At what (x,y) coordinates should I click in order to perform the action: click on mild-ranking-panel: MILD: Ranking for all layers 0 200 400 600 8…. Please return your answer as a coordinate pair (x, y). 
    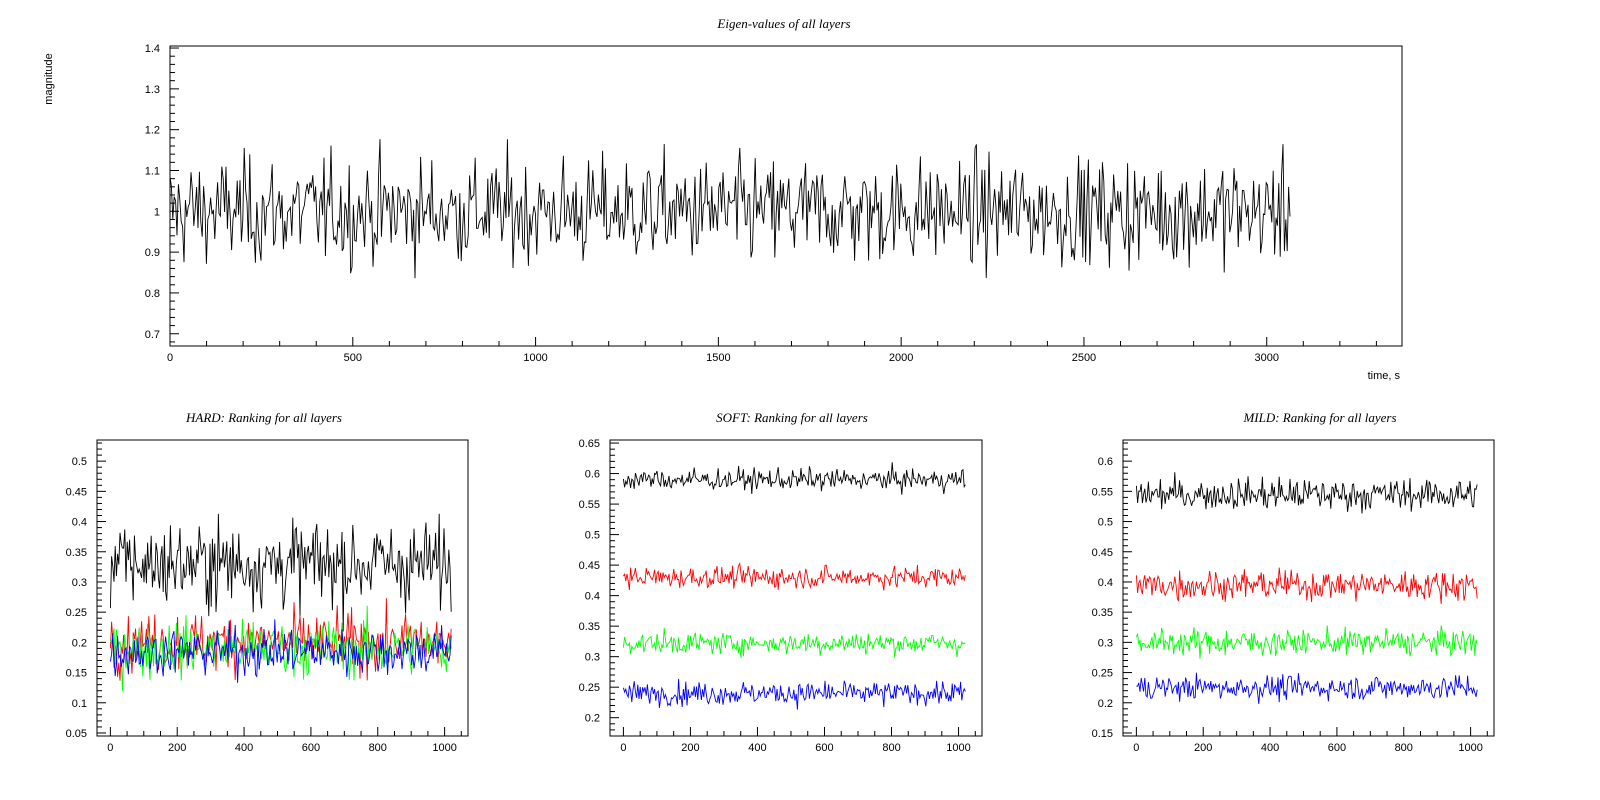
    Looking at the image, I should click on (1293, 582).